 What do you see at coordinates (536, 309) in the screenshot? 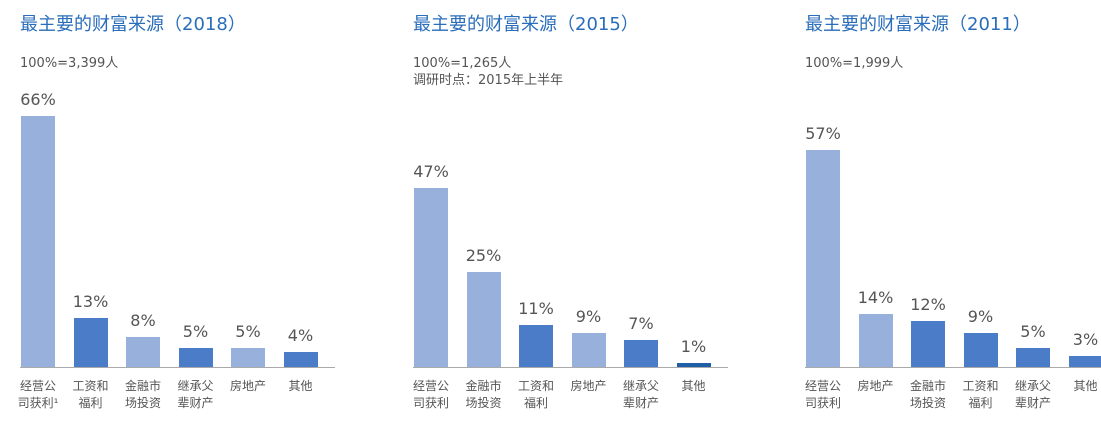
I see `value-label: 11%` at bounding box center [536, 309].